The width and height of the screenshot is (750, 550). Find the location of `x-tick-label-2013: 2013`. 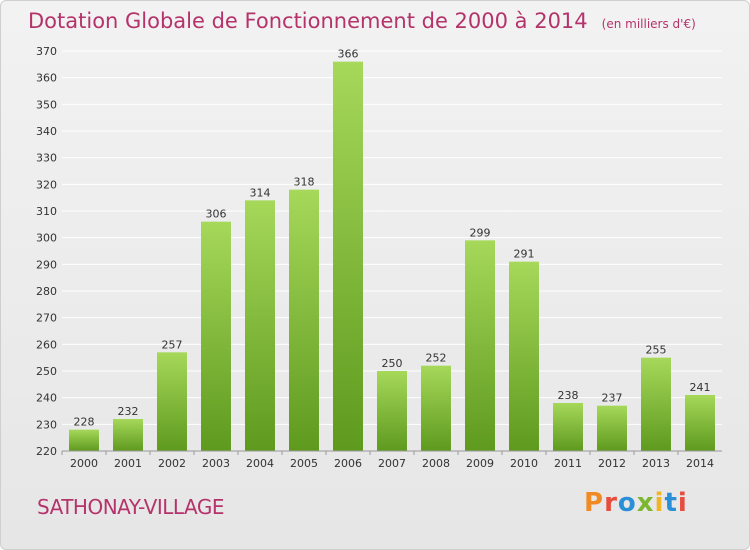

x-tick-label-2013: 2013 is located at coordinates (656, 463).